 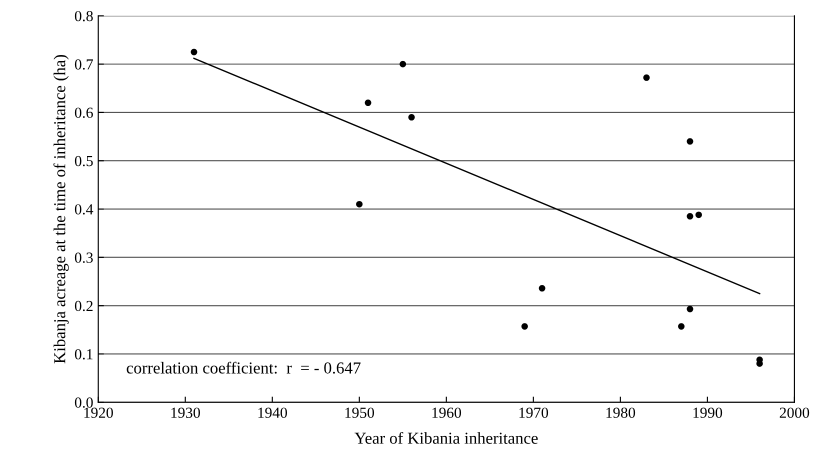 What do you see at coordinates (621, 413) in the screenshot?
I see `x-tick-label: 1980` at bounding box center [621, 413].